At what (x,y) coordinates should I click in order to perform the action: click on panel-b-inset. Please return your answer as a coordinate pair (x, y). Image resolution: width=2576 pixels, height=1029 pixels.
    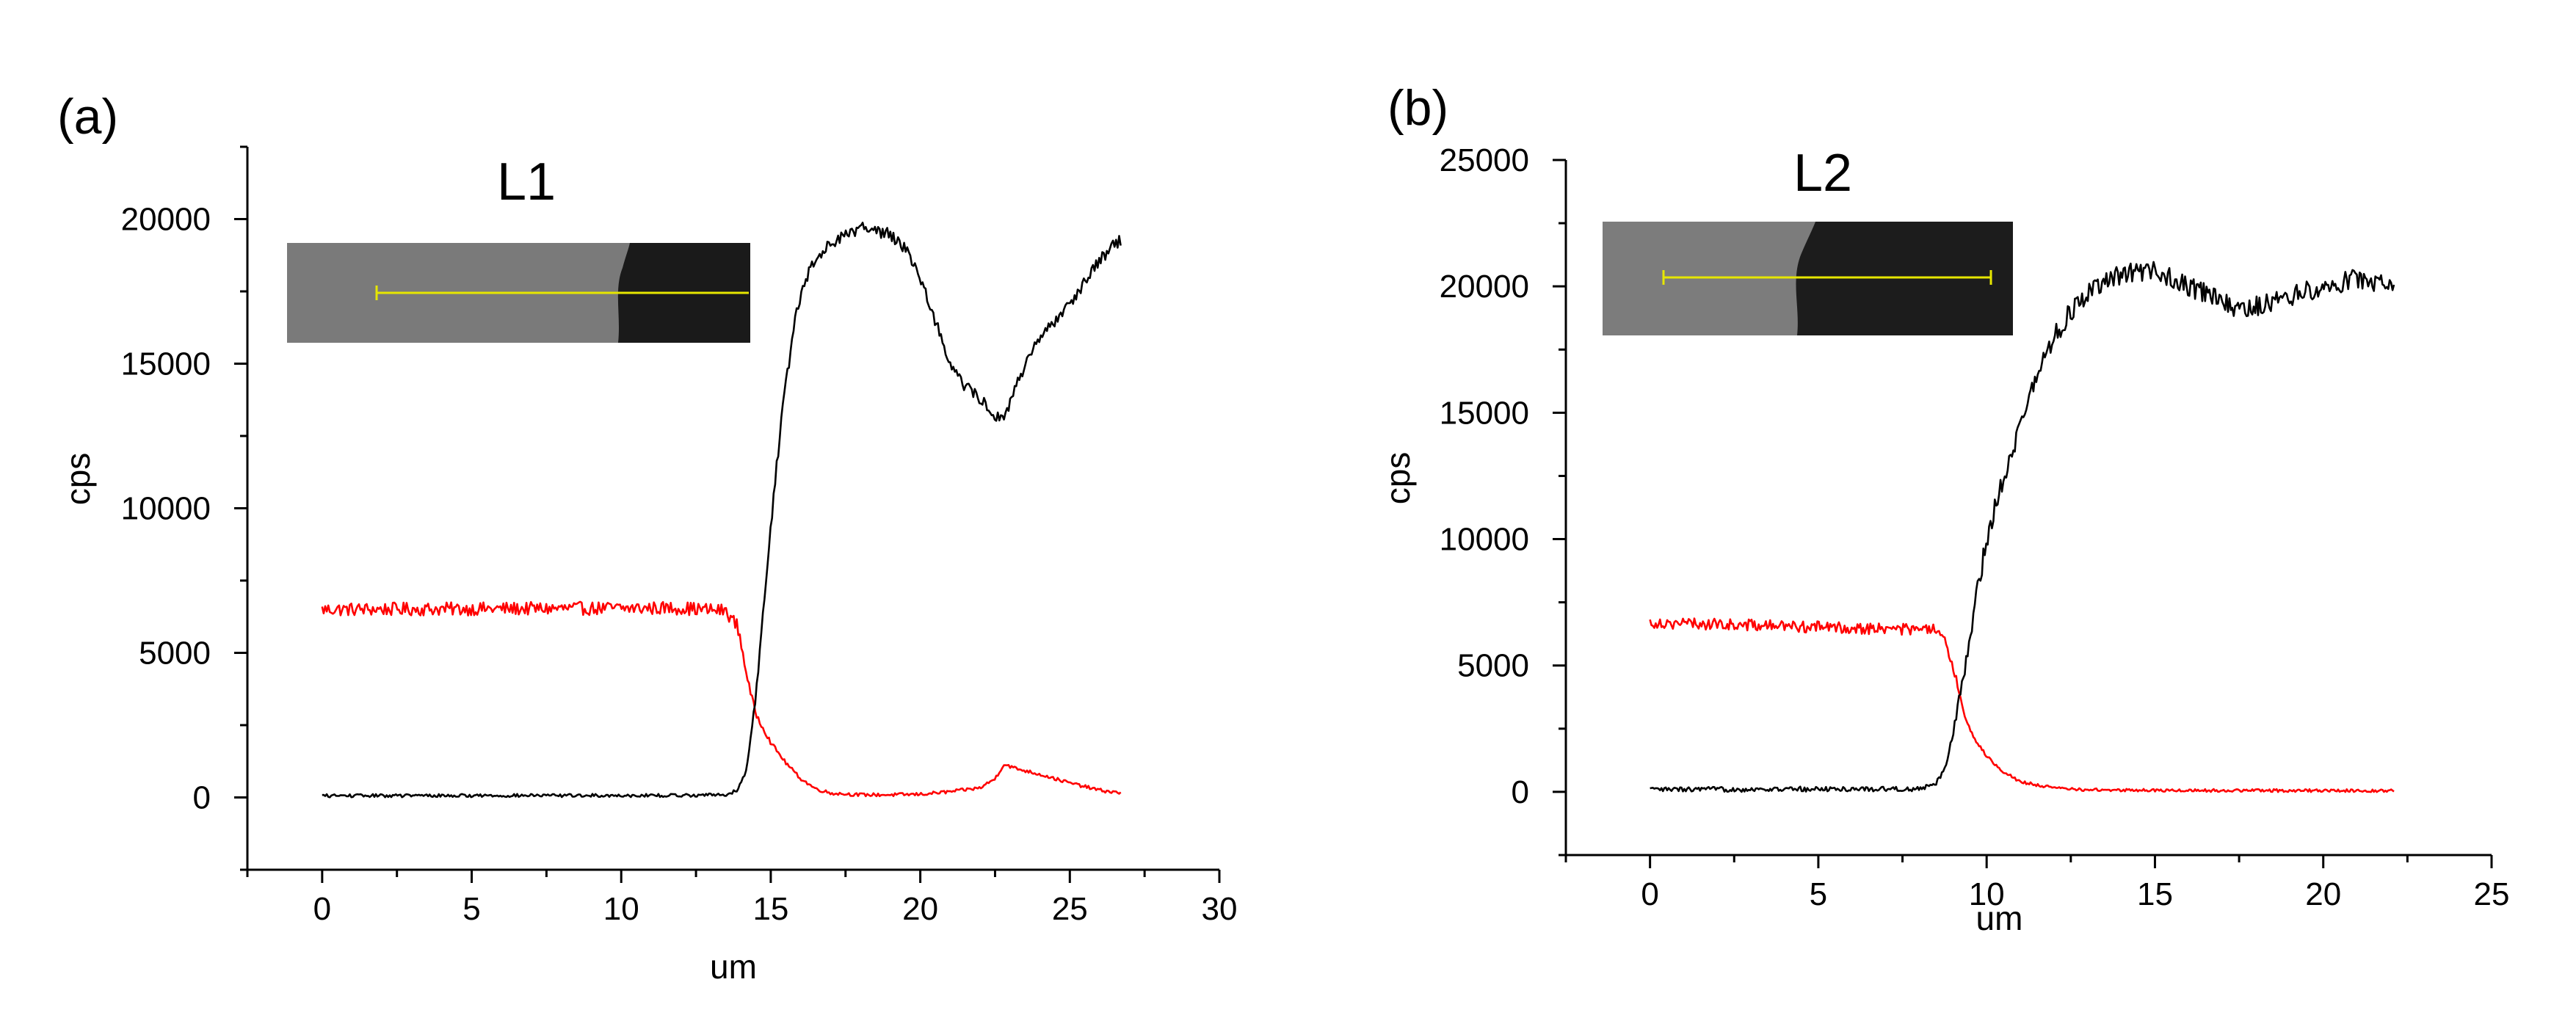
    Looking at the image, I should click on (1808, 278).